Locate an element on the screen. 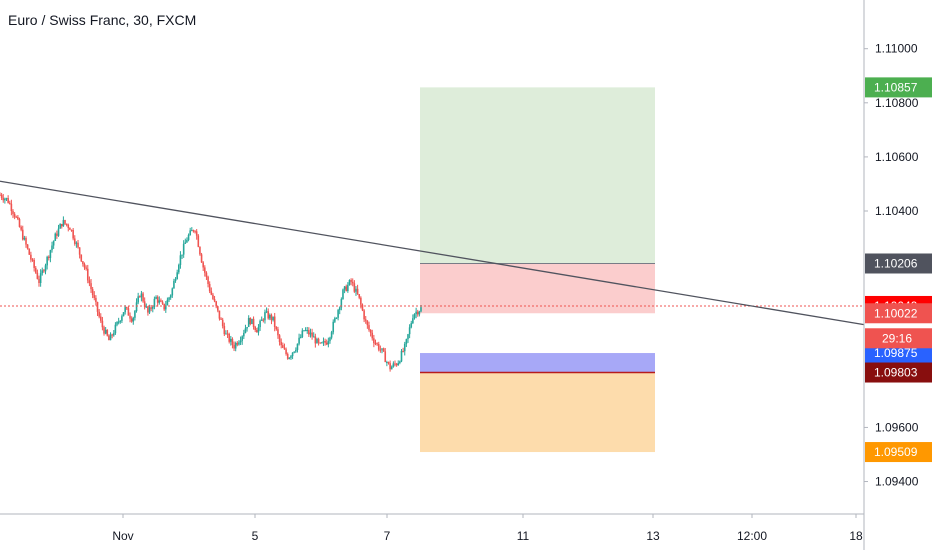 The width and height of the screenshot is (932, 550). price-tag-box is located at coordinates (898, 372).